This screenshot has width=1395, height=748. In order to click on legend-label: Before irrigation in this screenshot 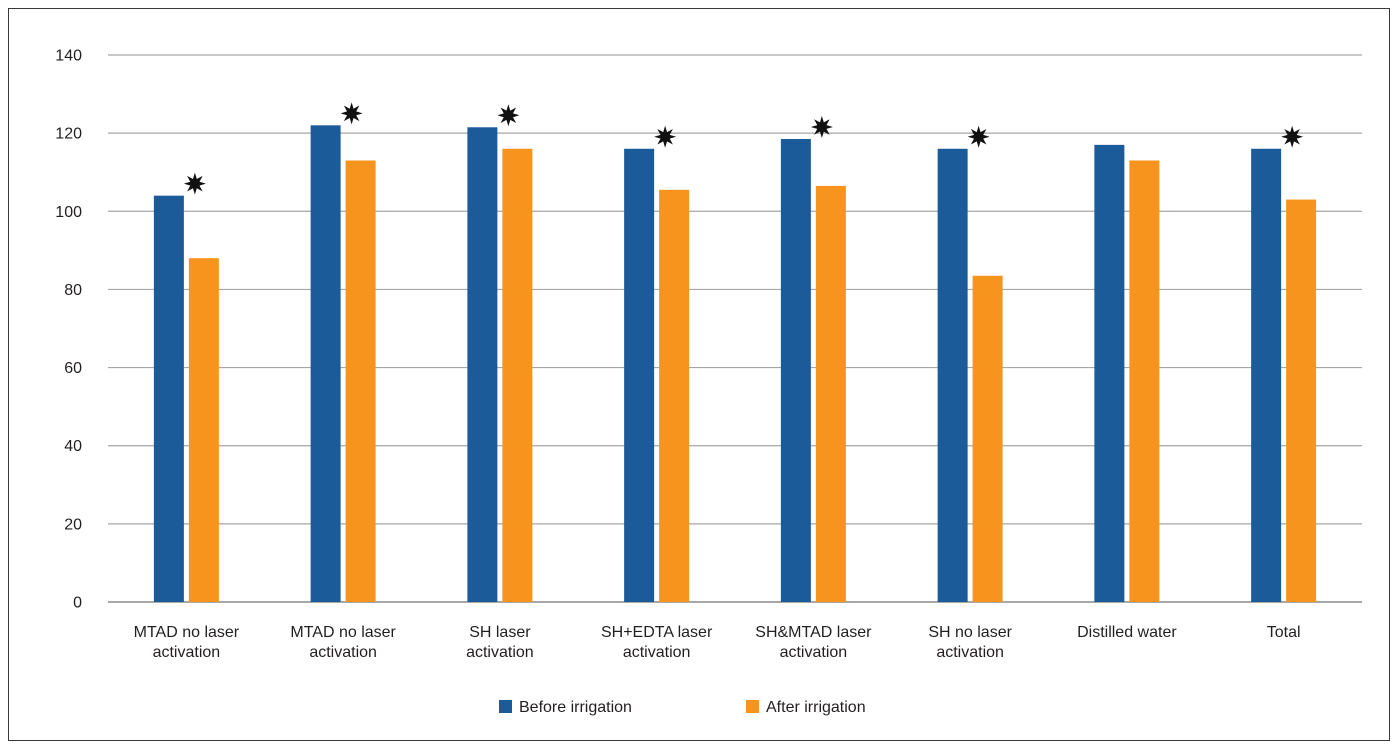, I will do `click(575, 707)`.